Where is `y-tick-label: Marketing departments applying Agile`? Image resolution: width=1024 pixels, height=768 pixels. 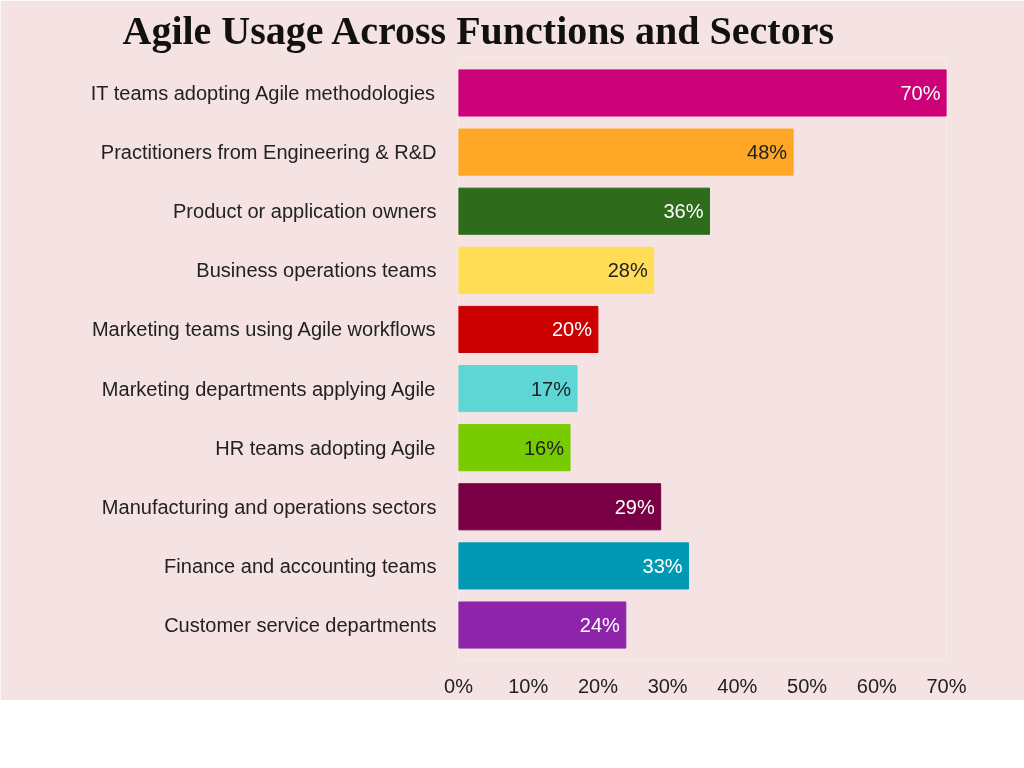
y-tick-label: Marketing departments applying Agile is located at coordinates (268, 388).